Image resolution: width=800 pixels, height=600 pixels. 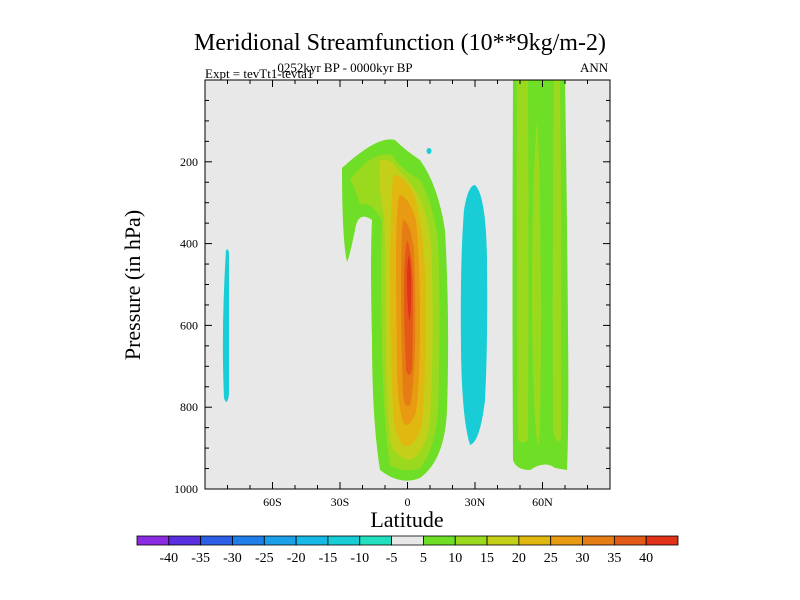 I want to click on colorbar: -40 -35 -30 -25 -20 -15 -10 -5 5 10 15 20 25 30 35 40, so click(x=407, y=550).